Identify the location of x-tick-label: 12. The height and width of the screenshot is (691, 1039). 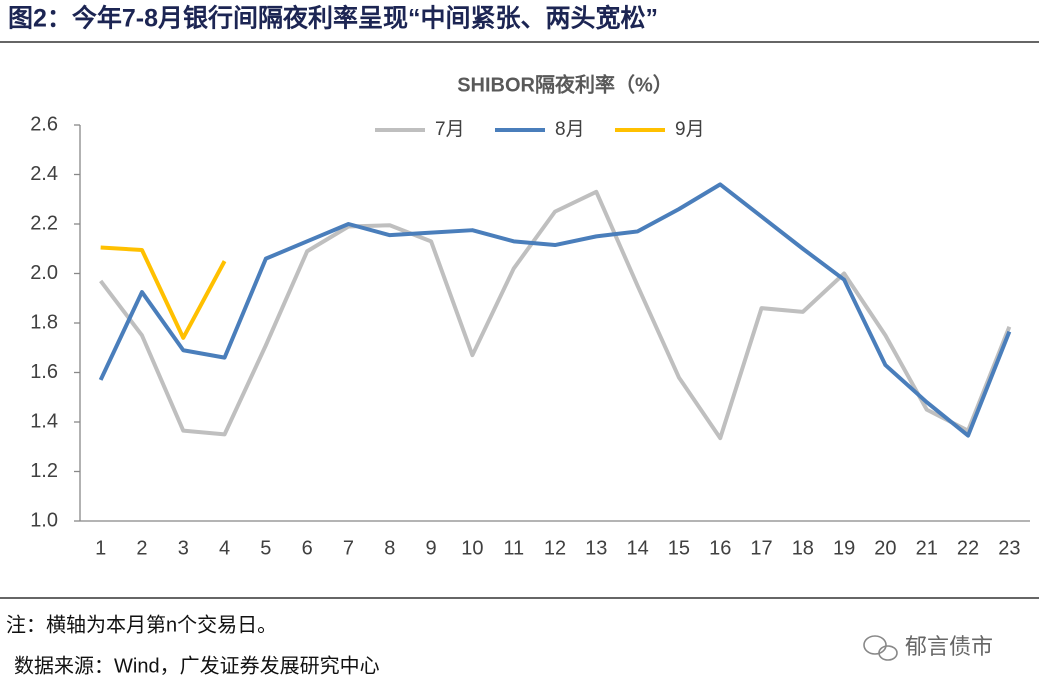
(555, 548).